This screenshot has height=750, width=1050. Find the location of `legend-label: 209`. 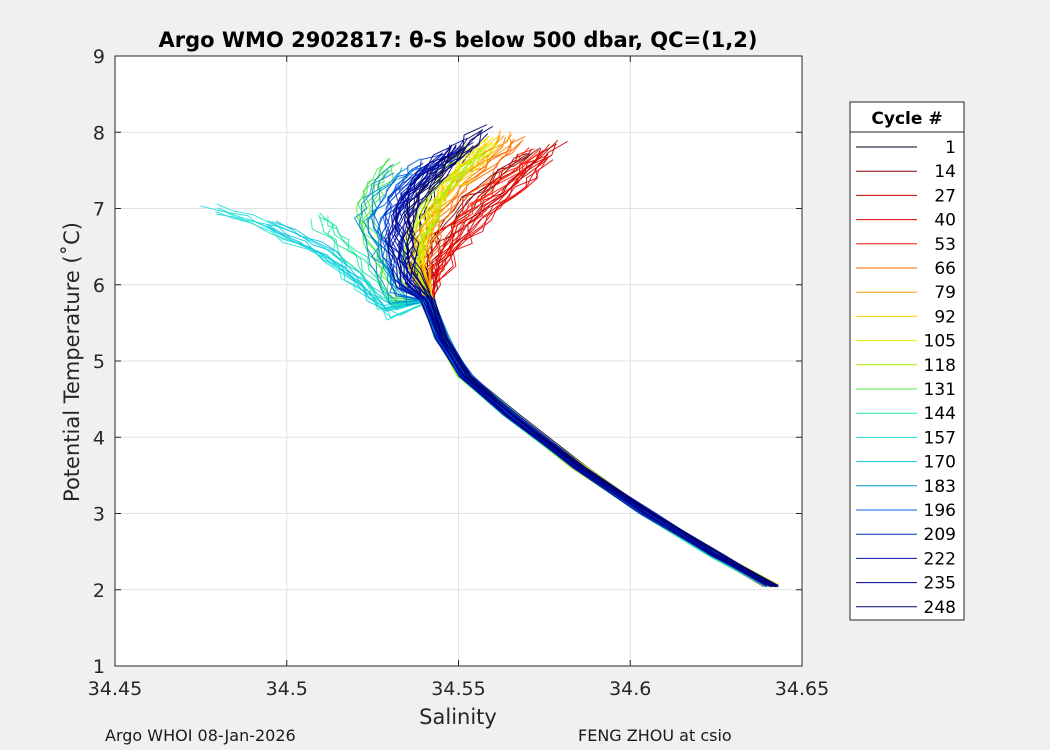

legend-label: 209 is located at coordinates (940, 535).